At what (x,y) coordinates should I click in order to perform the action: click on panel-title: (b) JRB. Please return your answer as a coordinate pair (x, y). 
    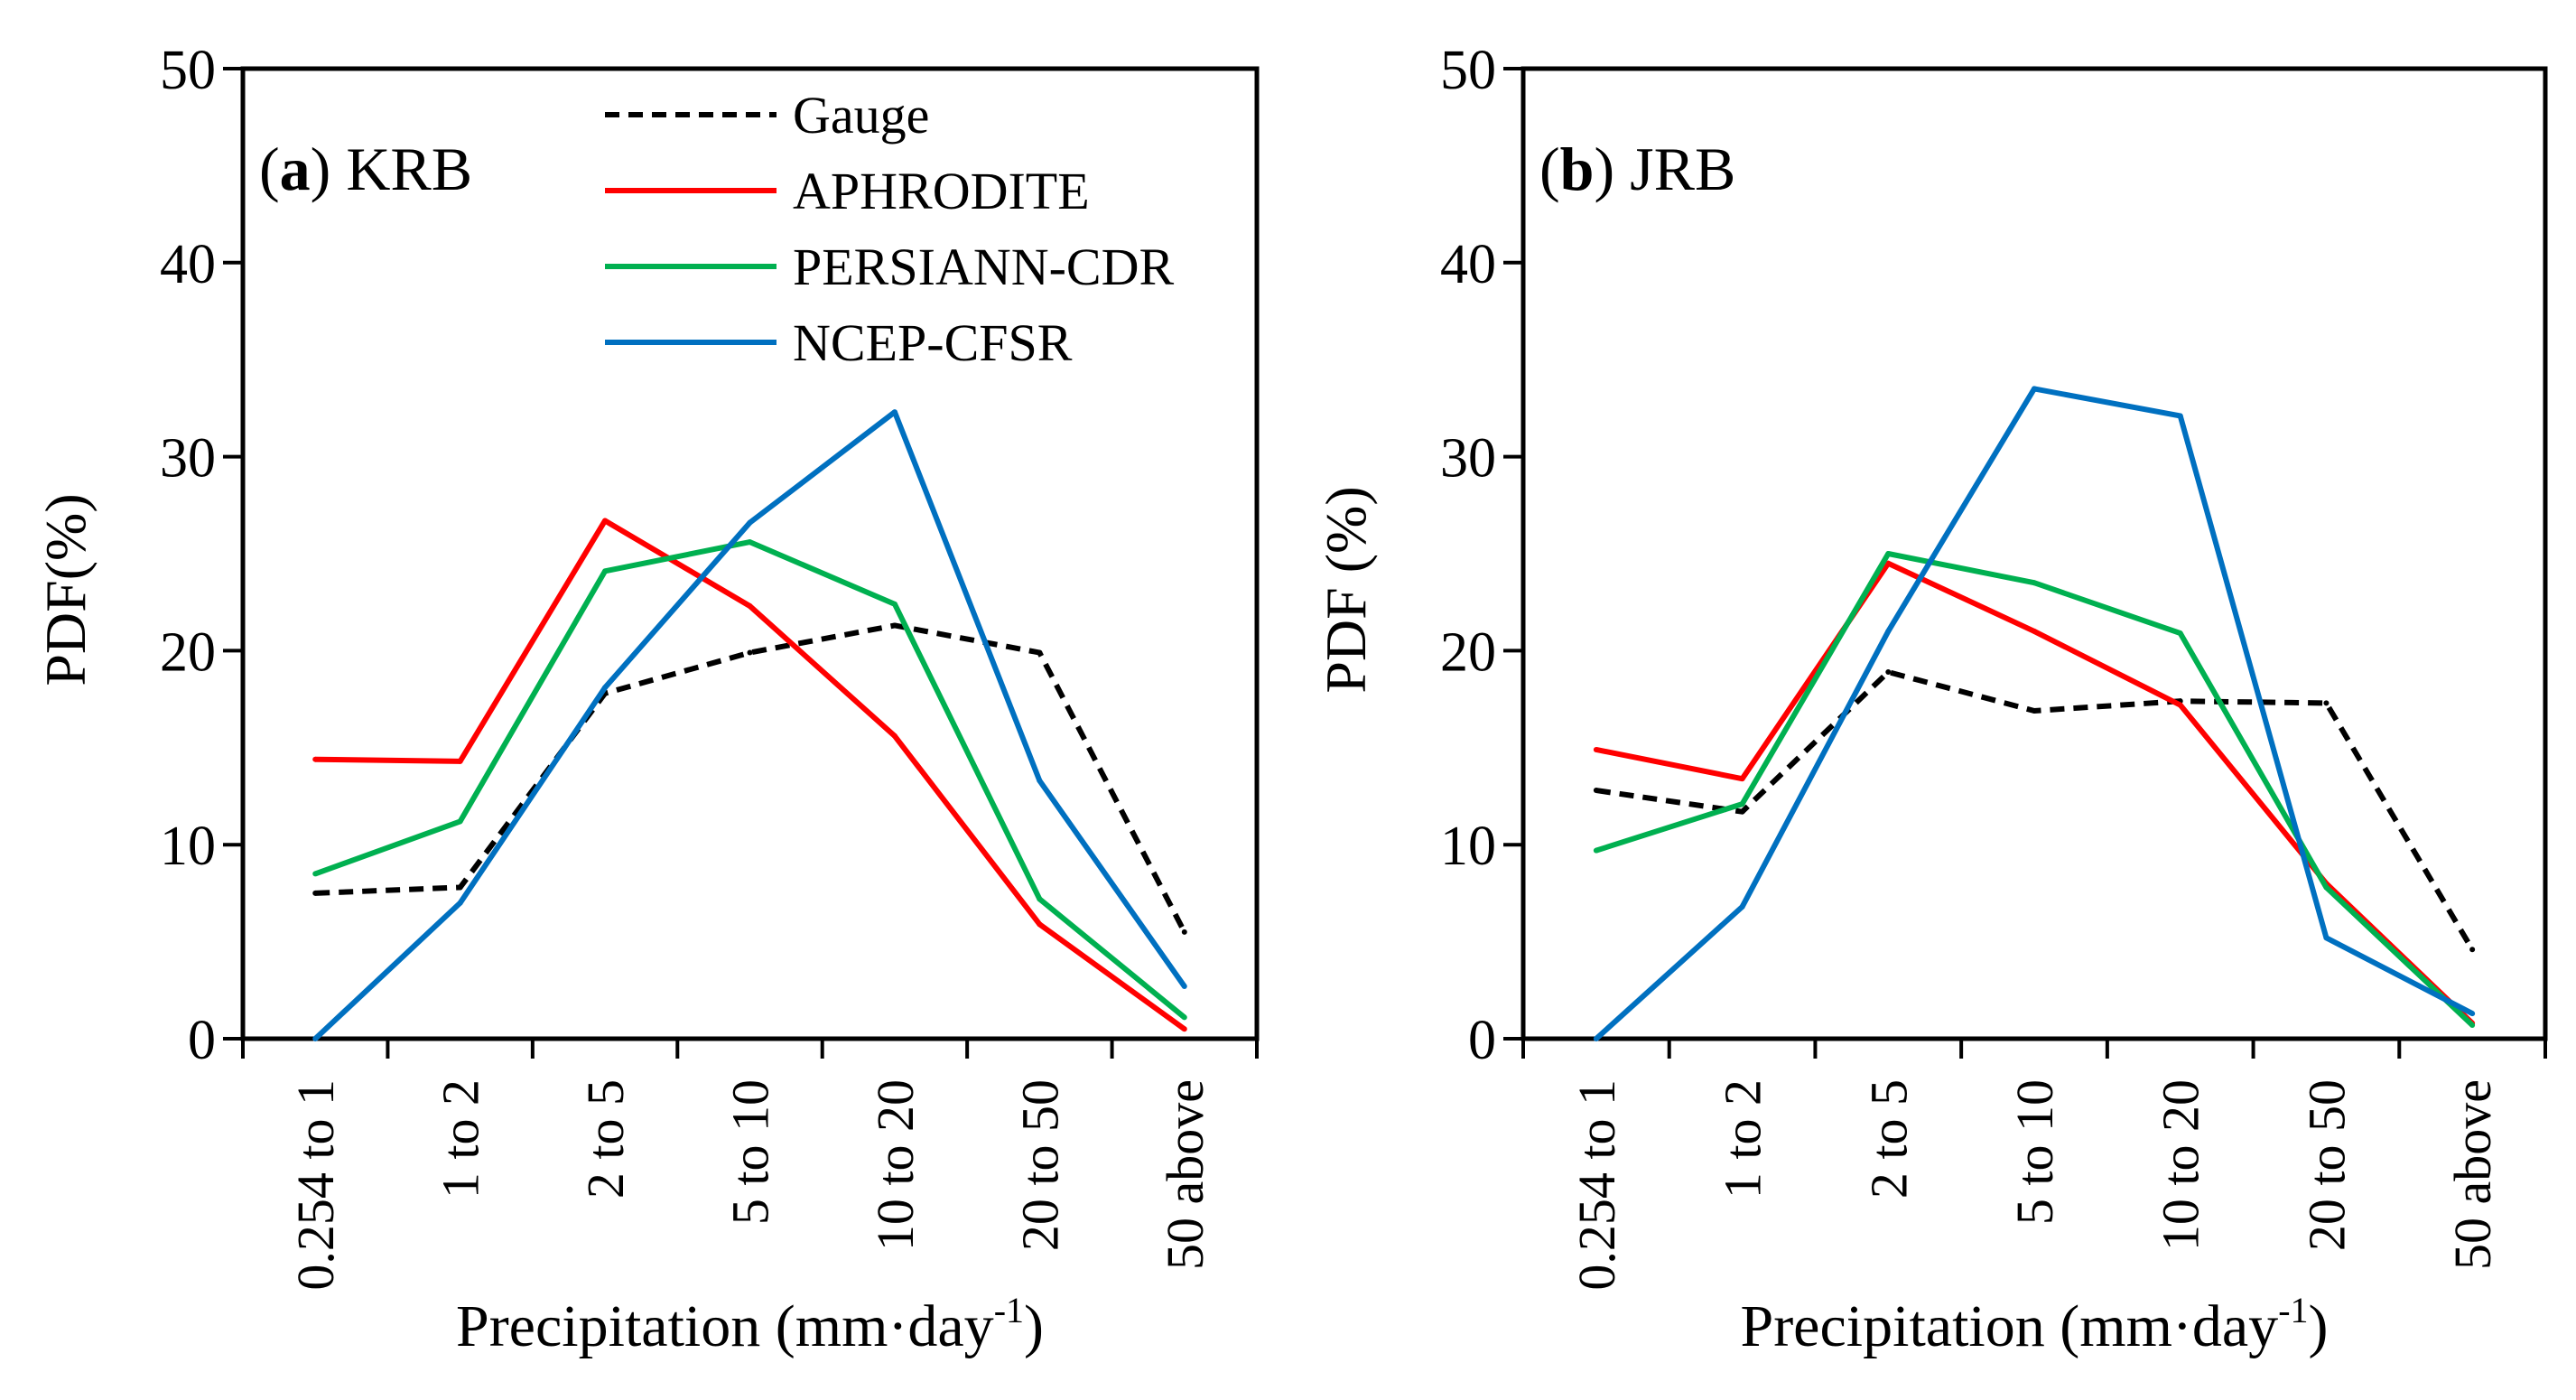
    Looking at the image, I should click on (1637, 169).